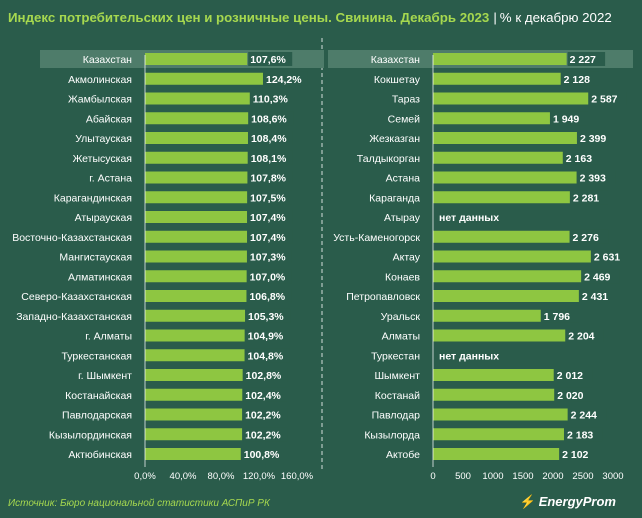  I want to click on category-label: Семей, so click(404, 119).